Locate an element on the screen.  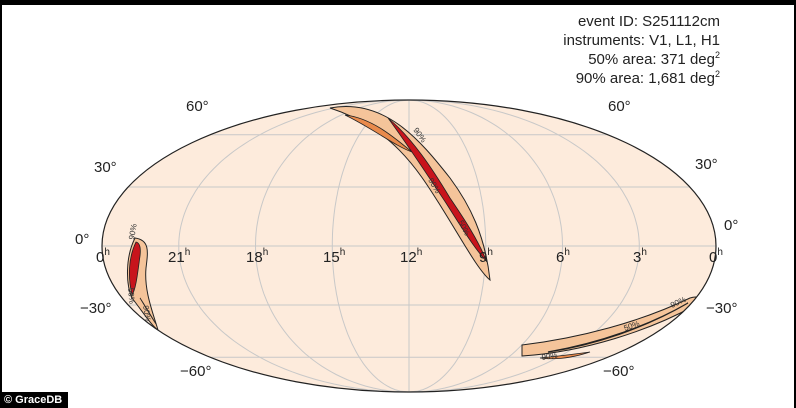
contour-label-west-a: 90% is located at coordinates (133, 231).